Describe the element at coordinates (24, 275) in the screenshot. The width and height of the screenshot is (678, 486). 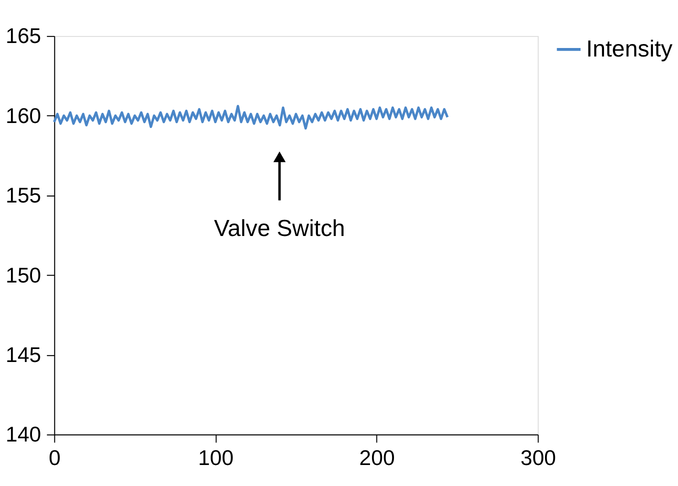
I see `y-tick-label: 150` at that location.